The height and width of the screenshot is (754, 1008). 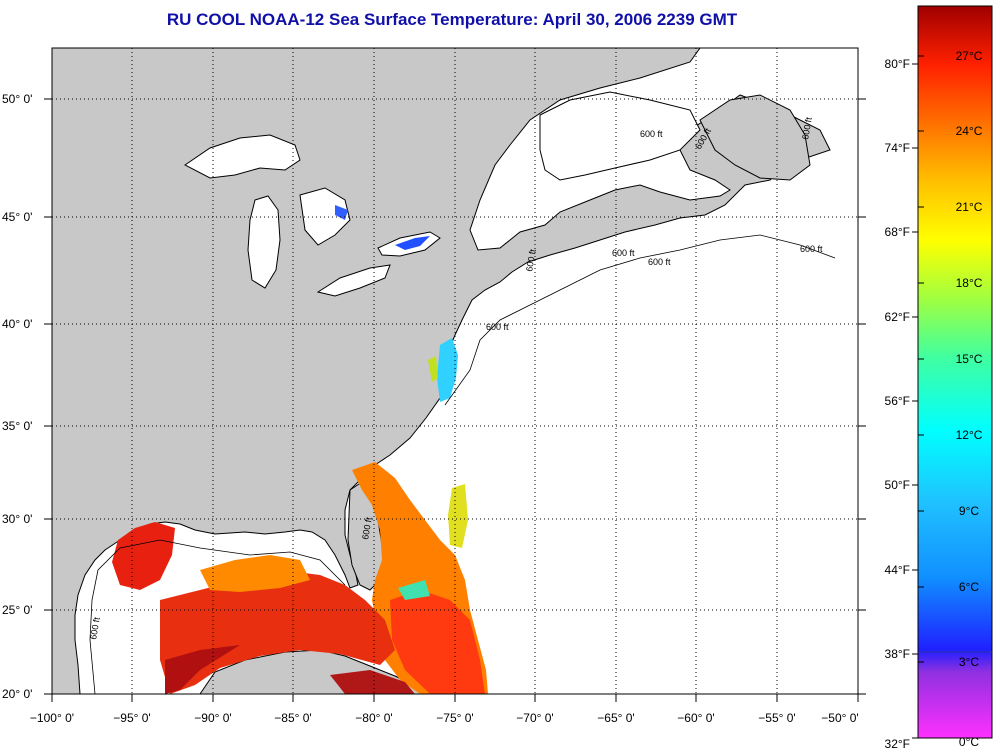 What do you see at coordinates (17, 694) in the screenshot?
I see `lat-label: 20° 0'` at bounding box center [17, 694].